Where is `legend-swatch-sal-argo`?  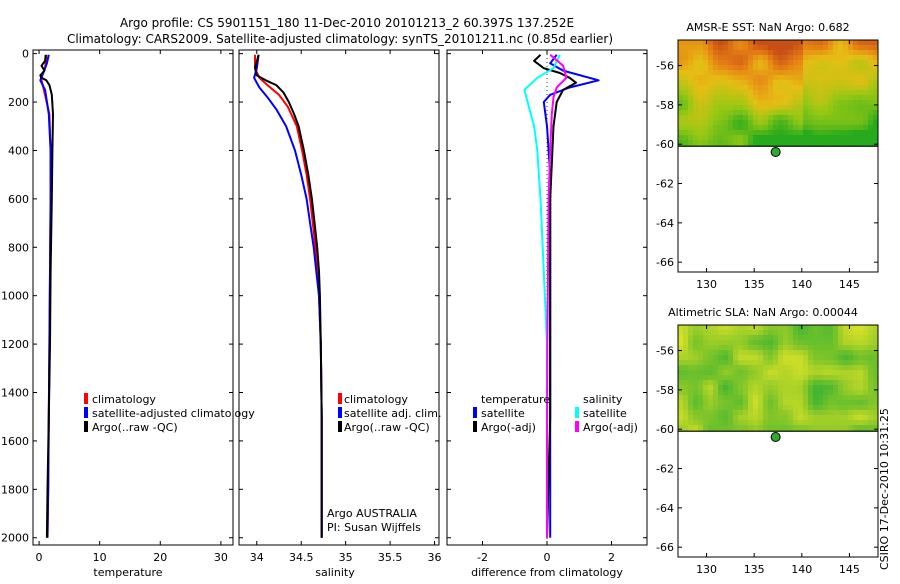
legend-swatch-sal-argo is located at coordinates (577, 426).